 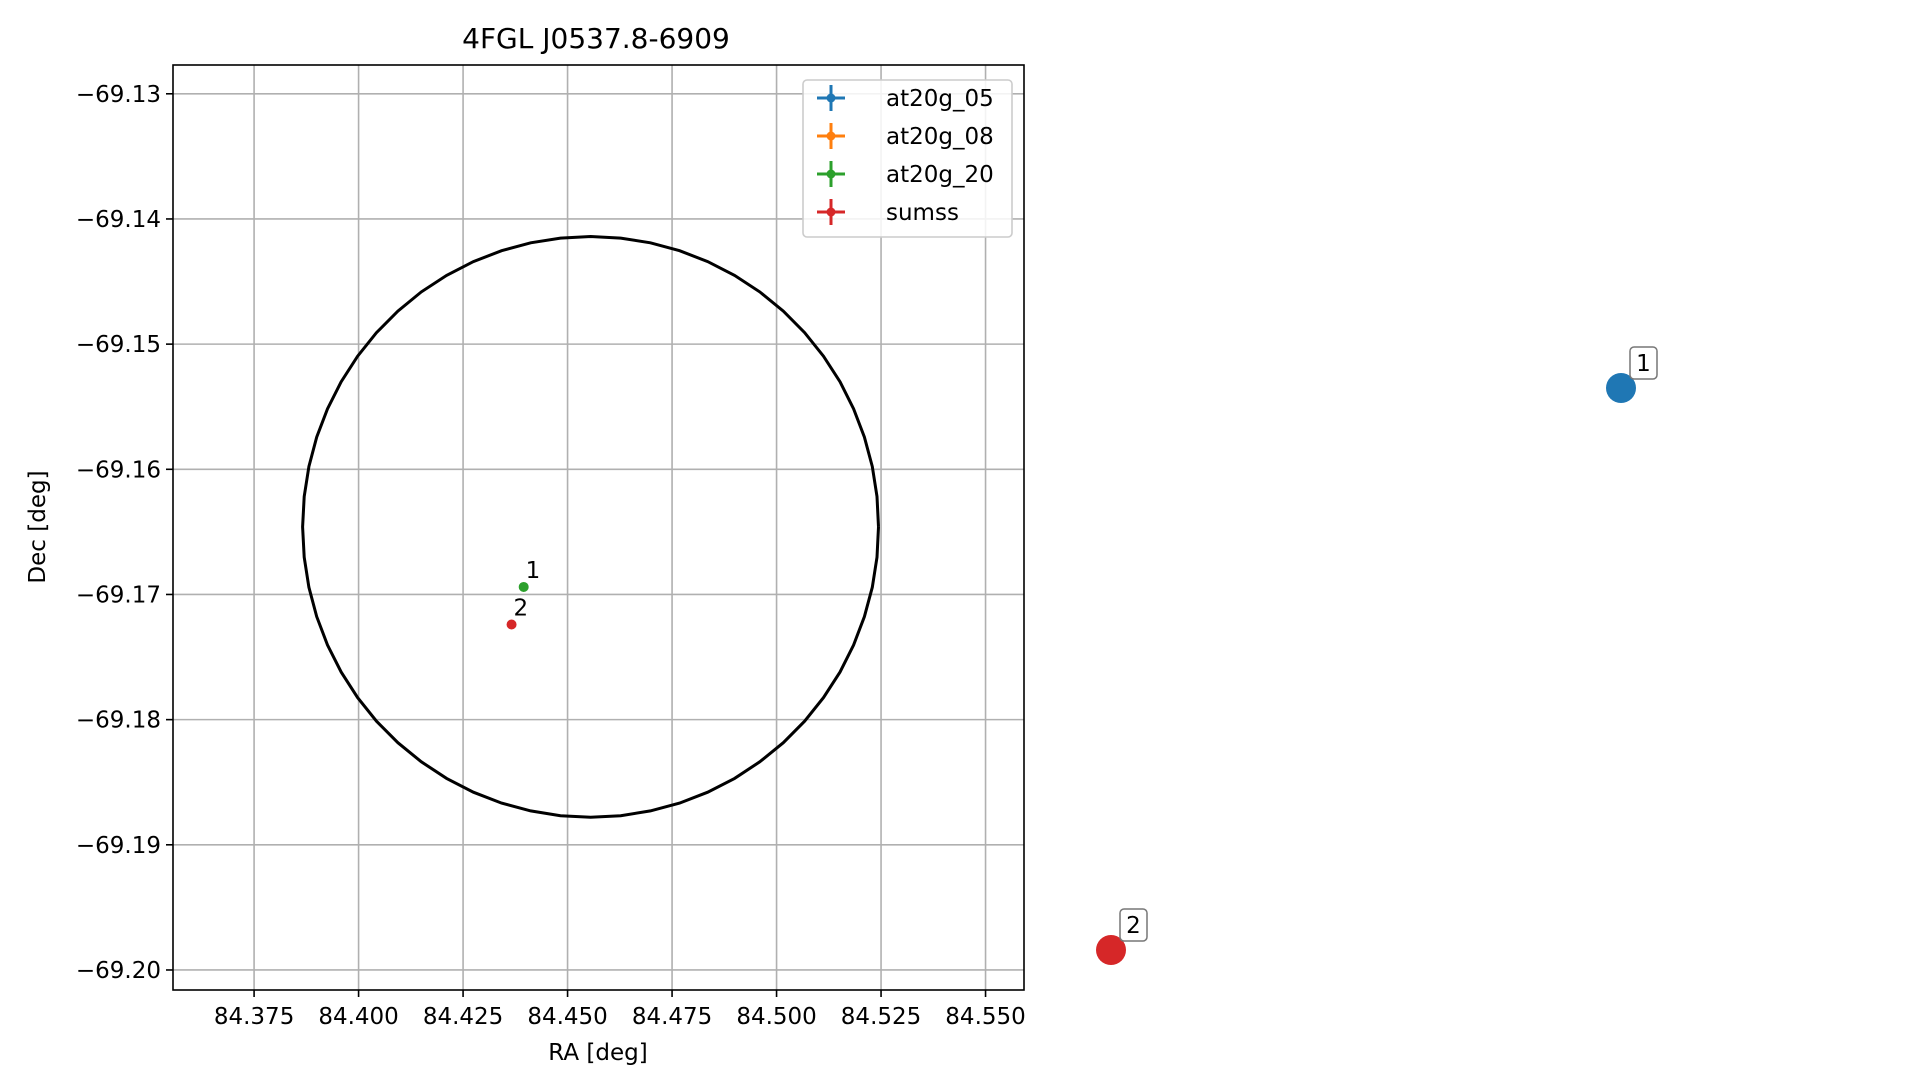 What do you see at coordinates (596, 38) in the screenshot?
I see `chart-title: 4FGL J0537.8-6909` at bounding box center [596, 38].